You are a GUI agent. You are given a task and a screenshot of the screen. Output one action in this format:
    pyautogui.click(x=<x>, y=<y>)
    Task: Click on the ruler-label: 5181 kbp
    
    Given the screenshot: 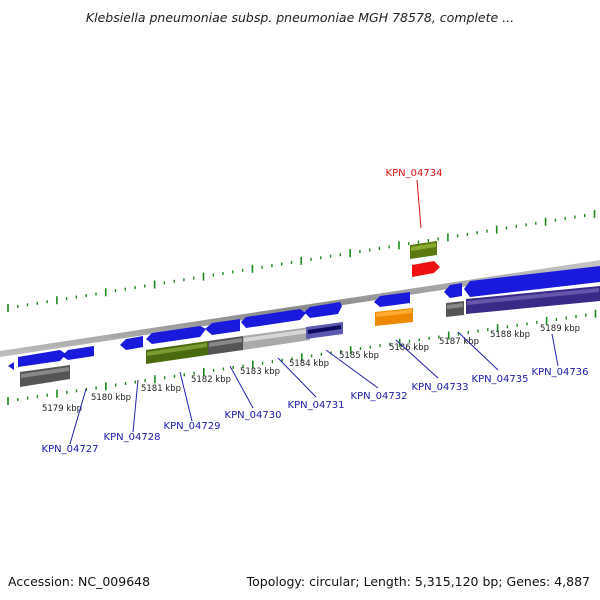 What is the action you would take?
    pyautogui.click(x=161, y=389)
    